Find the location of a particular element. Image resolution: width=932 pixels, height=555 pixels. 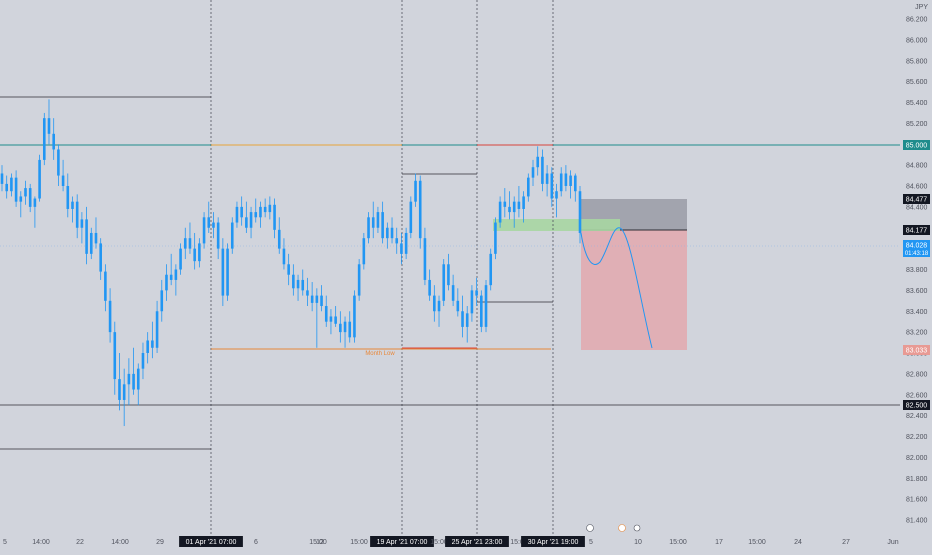

event-icons is located at coordinates (613, 528).